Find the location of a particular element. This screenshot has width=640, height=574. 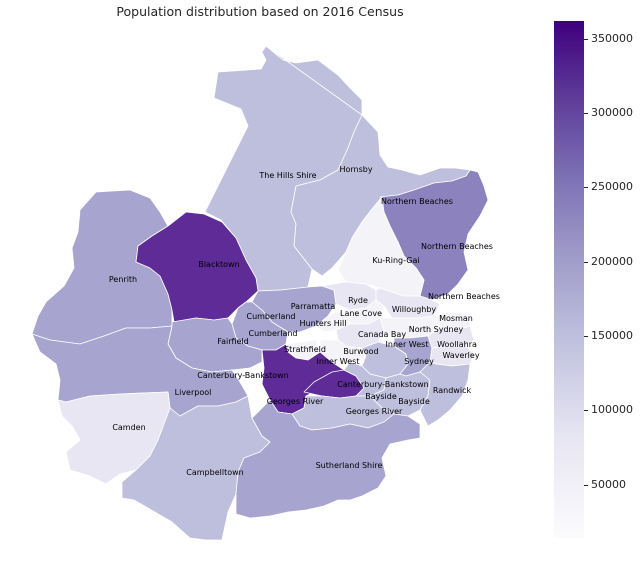

label: North Sydney is located at coordinates (436, 329).